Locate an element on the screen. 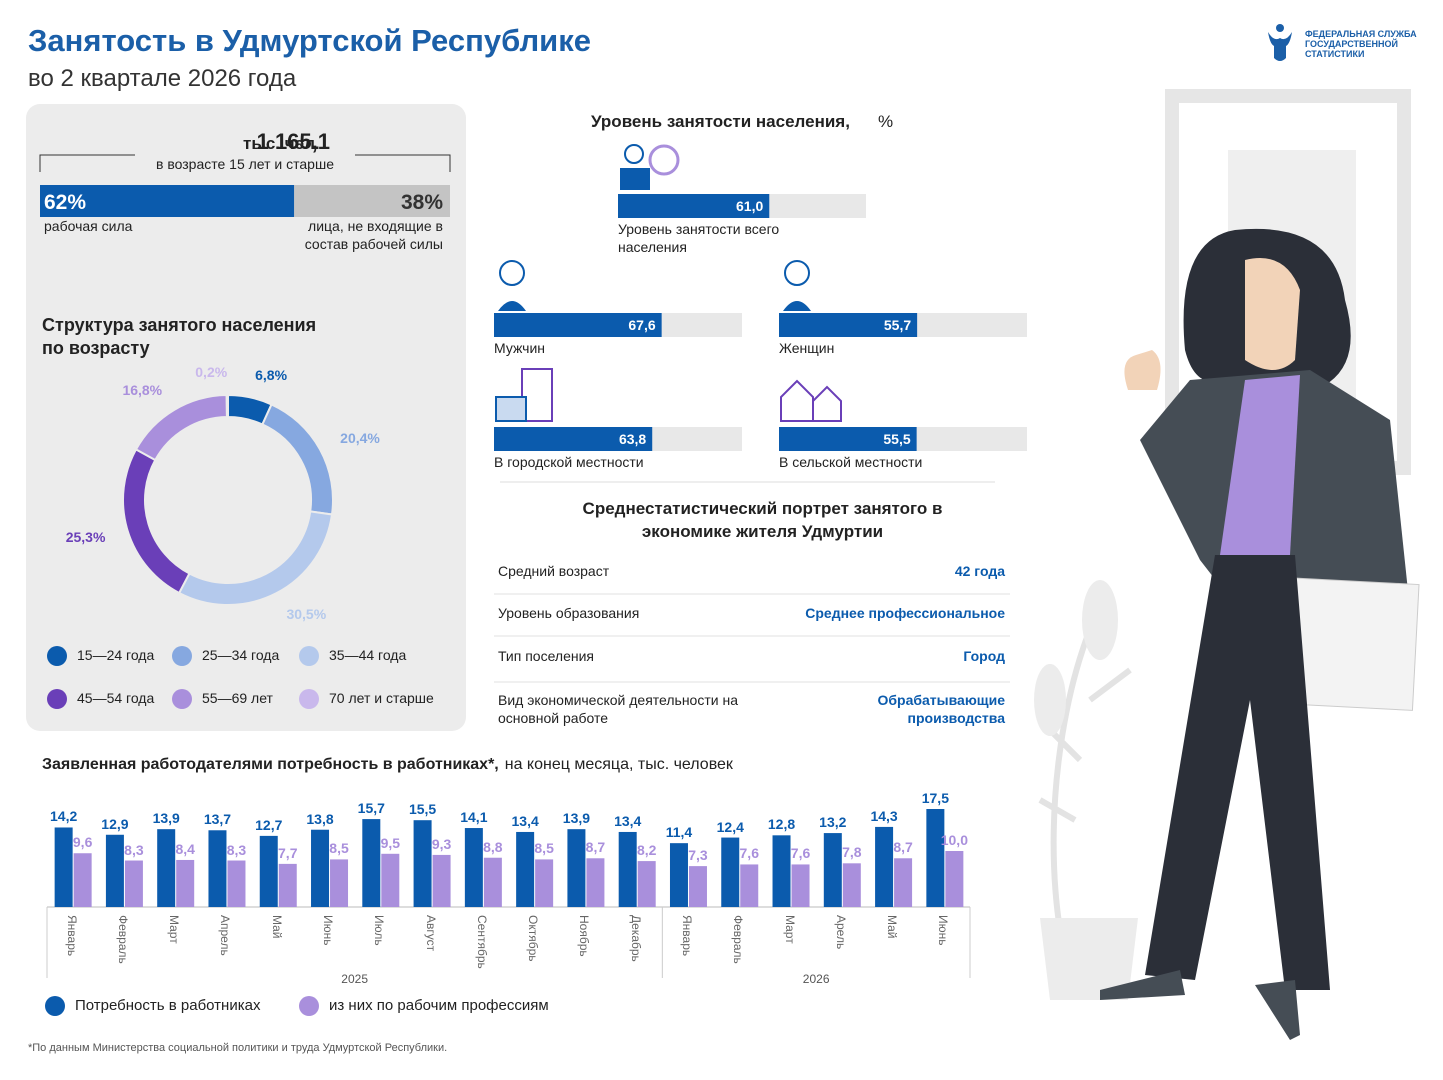 This screenshot has width=1443, height=1080. subtitle: во 2 квартале 2026 года is located at coordinates (162, 78).